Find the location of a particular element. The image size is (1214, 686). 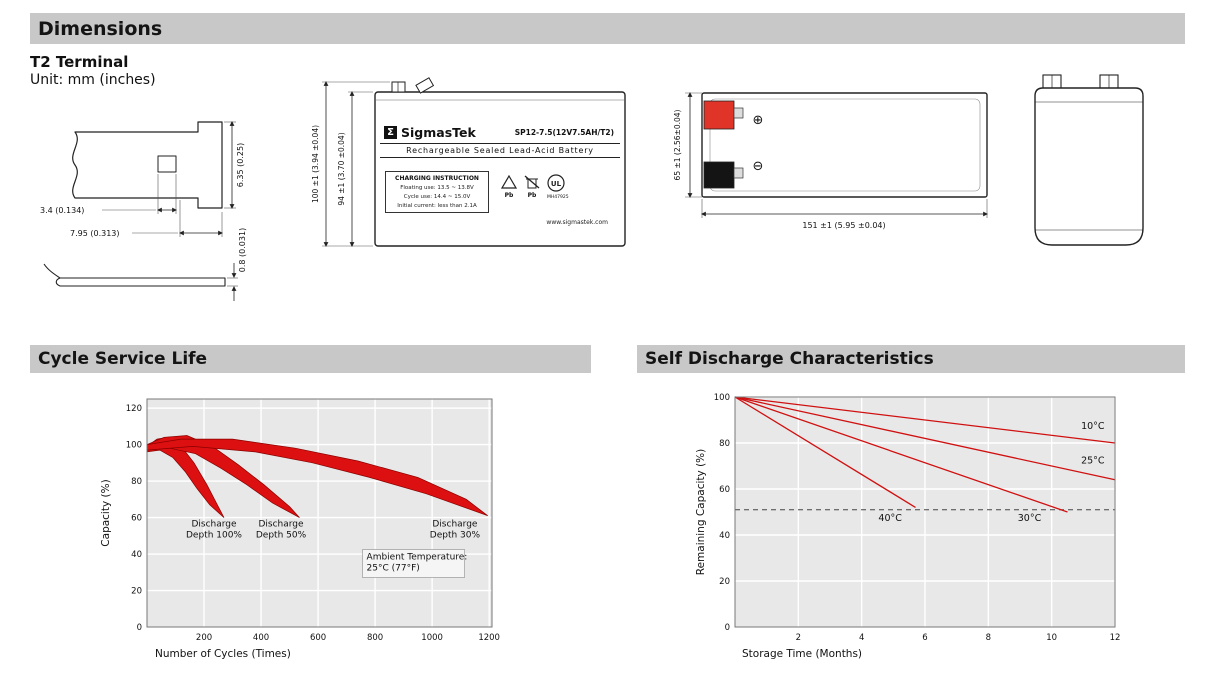

dimensions-title: Dimensions is located at coordinates (100, 28).